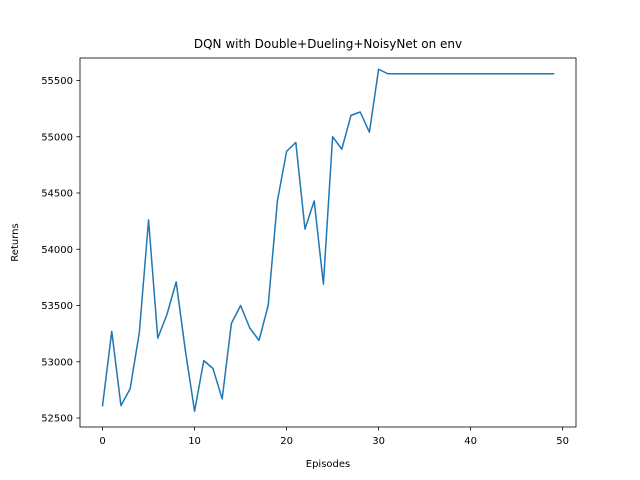 This screenshot has width=640, height=480. What do you see at coordinates (57, 81) in the screenshot?
I see `y-tick-label-6: 55500` at bounding box center [57, 81].